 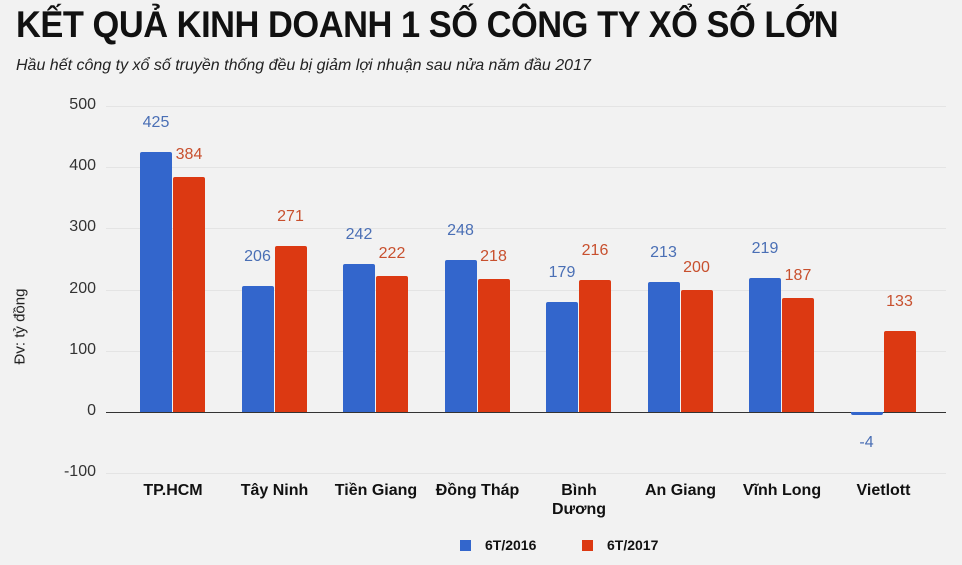 I want to click on category-label: Vĩnh Long, so click(x=782, y=490).